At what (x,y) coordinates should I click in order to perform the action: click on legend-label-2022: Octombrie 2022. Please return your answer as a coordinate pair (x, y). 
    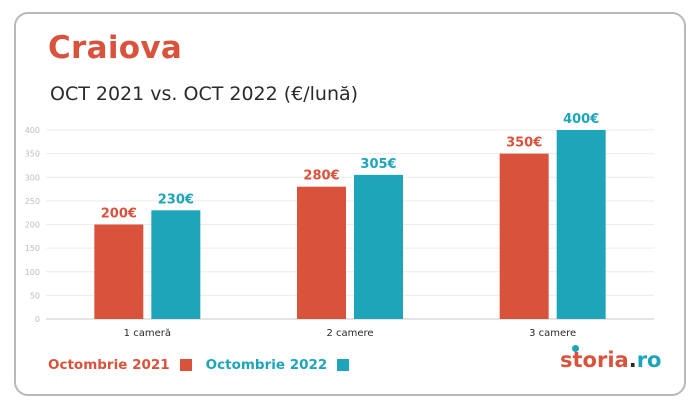
    Looking at the image, I should click on (266, 365).